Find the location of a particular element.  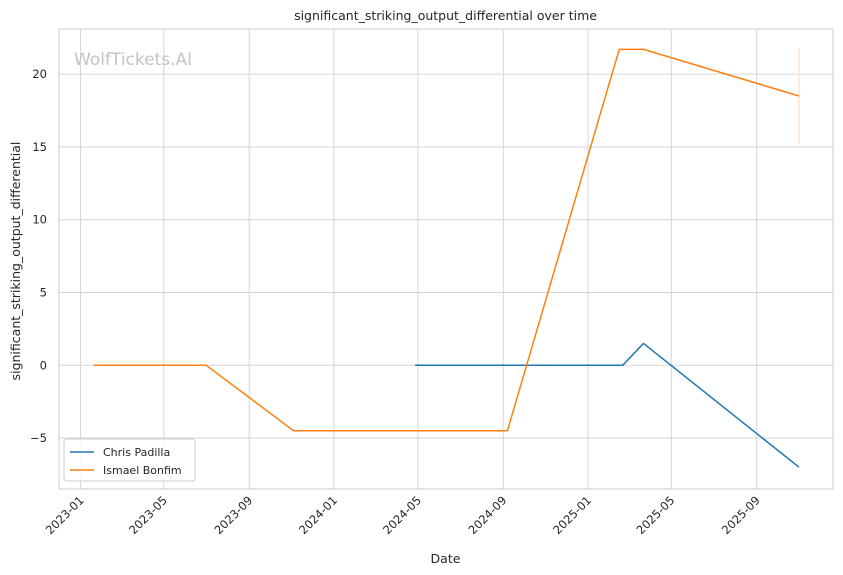

legend-label: Ismael Bonfim is located at coordinates (142, 470).